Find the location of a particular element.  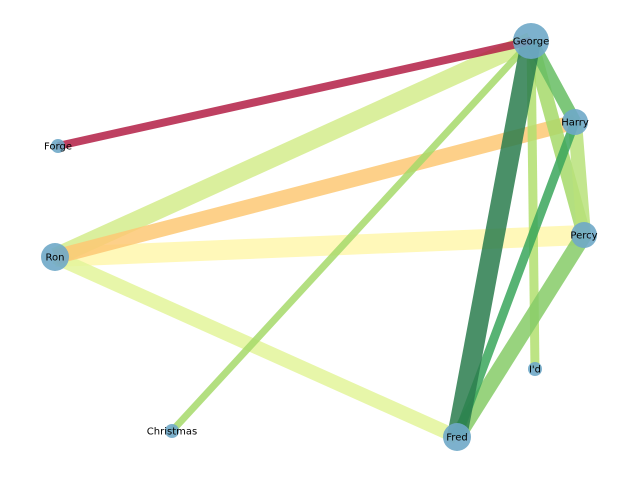

node-label: Forge is located at coordinates (58, 147).